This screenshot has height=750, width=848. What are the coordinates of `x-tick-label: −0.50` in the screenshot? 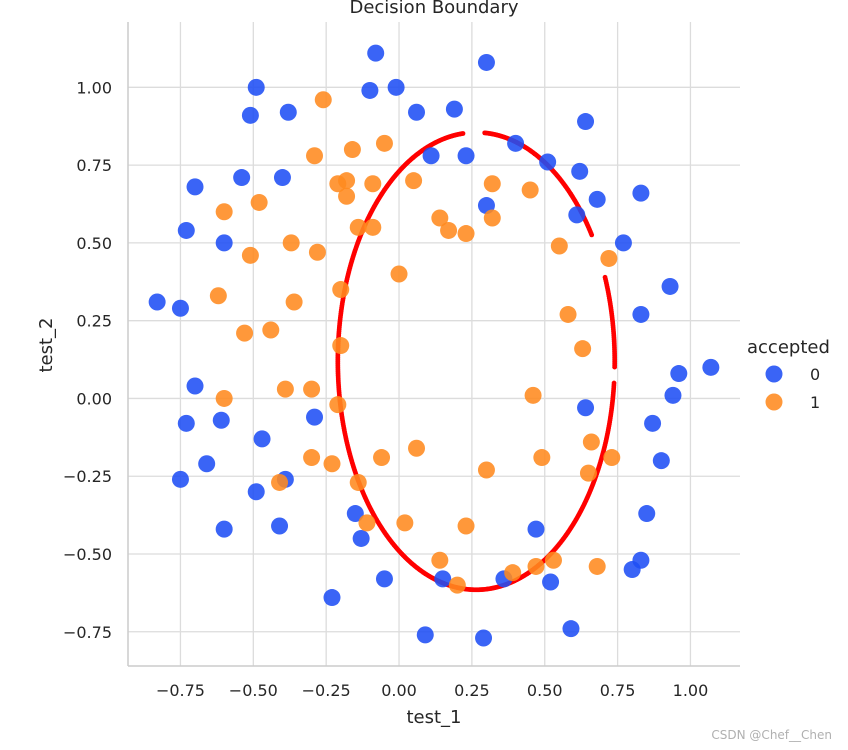 It's located at (253, 690).